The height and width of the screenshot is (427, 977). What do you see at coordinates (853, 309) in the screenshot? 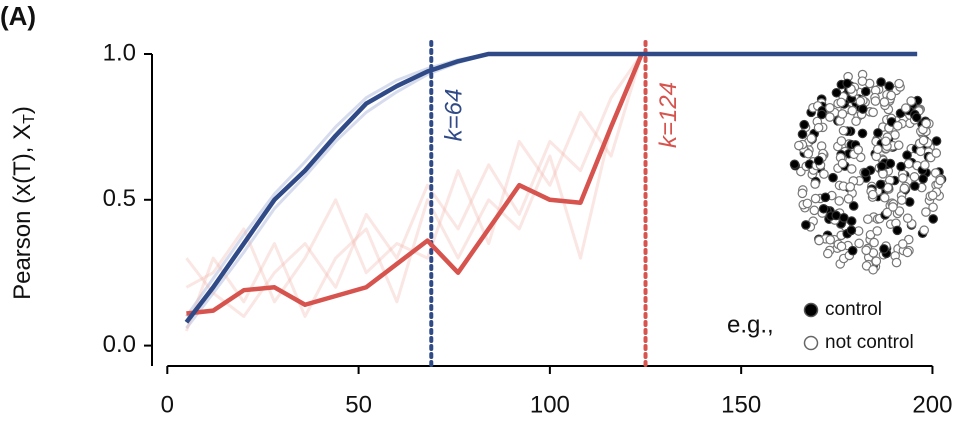
I see `legend-label: control` at bounding box center [853, 309].